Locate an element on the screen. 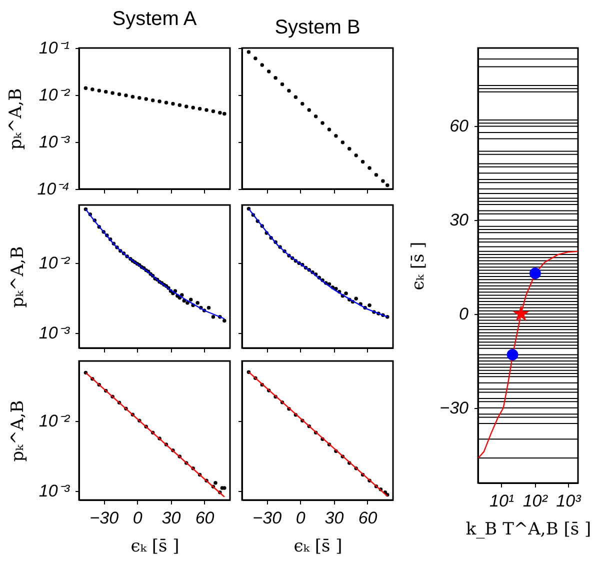 The height and width of the screenshot is (566, 614). y-tick-label: −30 is located at coordinates (455, 408).